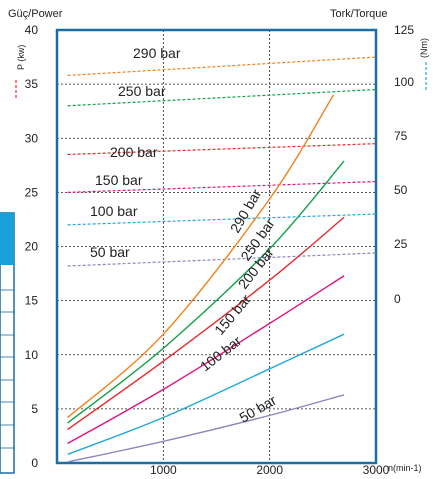 The width and height of the screenshot is (438, 479). I want to click on y-left-tick-label: 40, so click(32, 30).